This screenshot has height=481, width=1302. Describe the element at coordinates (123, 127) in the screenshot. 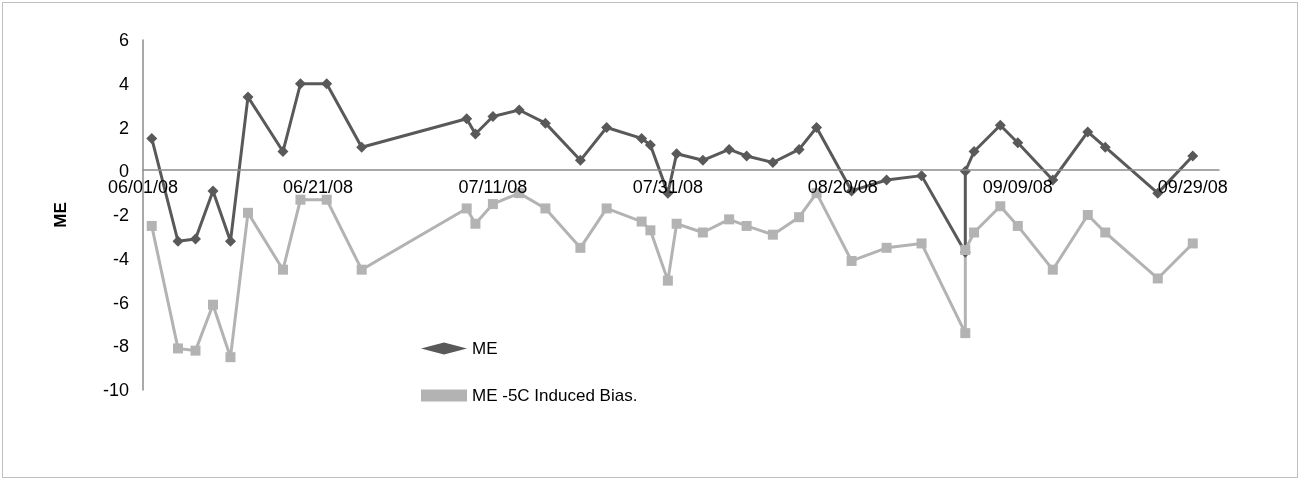

I see `y-tick-label: 2` at that location.